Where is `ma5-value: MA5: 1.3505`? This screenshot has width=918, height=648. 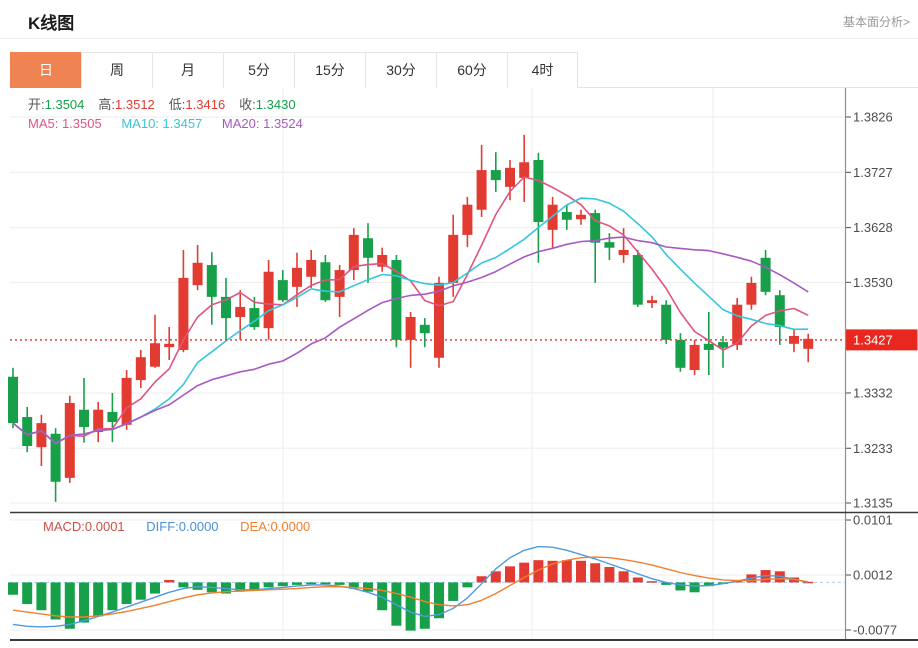 ma5-value: MA5: 1.3505 is located at coordinates (65, 123).